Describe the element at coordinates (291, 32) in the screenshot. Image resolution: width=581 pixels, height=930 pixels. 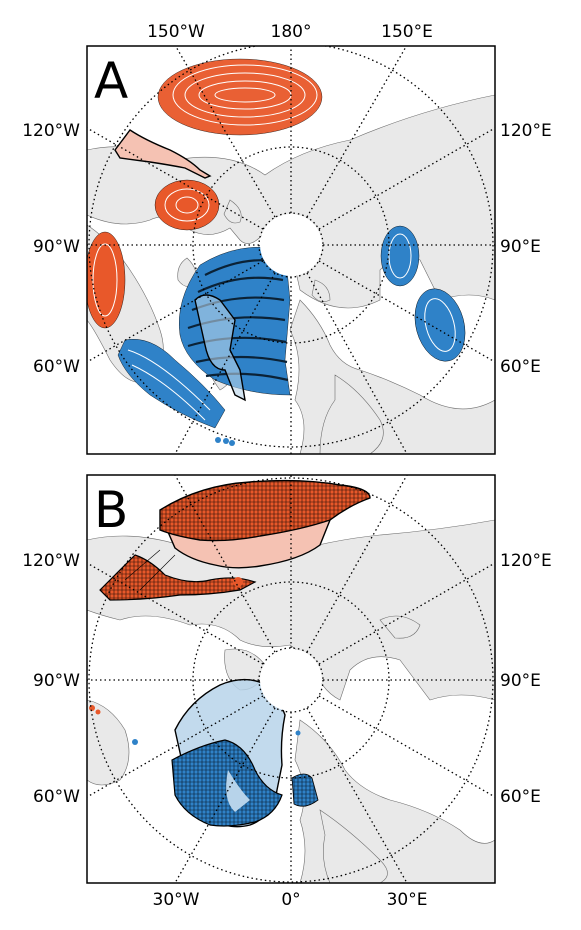
I see `label-180-top: 180°` at that location.